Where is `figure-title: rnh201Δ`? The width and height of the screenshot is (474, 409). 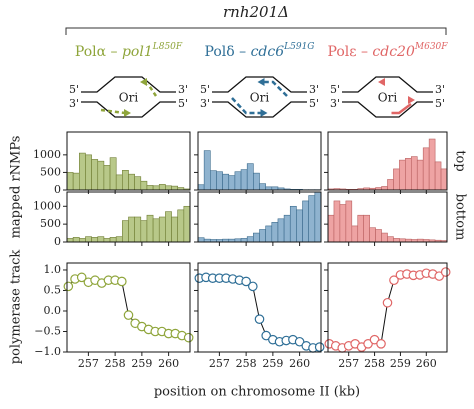 figure-title: rnh201Δ is located at coordinates (256, 12).